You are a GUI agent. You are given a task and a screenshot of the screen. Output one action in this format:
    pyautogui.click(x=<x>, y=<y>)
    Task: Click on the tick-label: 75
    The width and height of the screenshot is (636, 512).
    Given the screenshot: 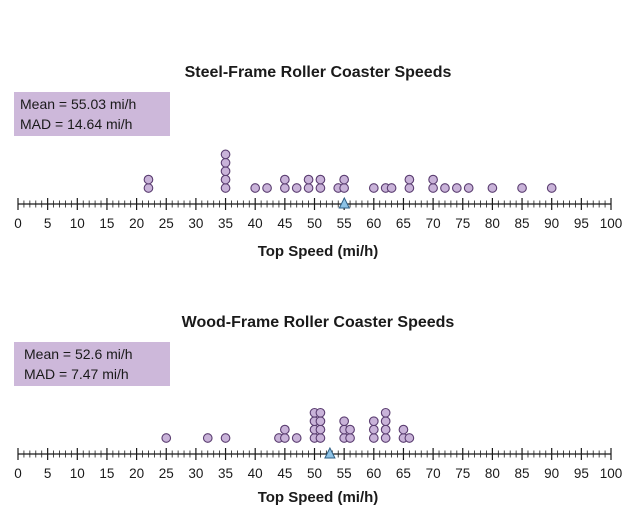 What is the action you would take?
    pyautogui.click(x=462, y=223)
    